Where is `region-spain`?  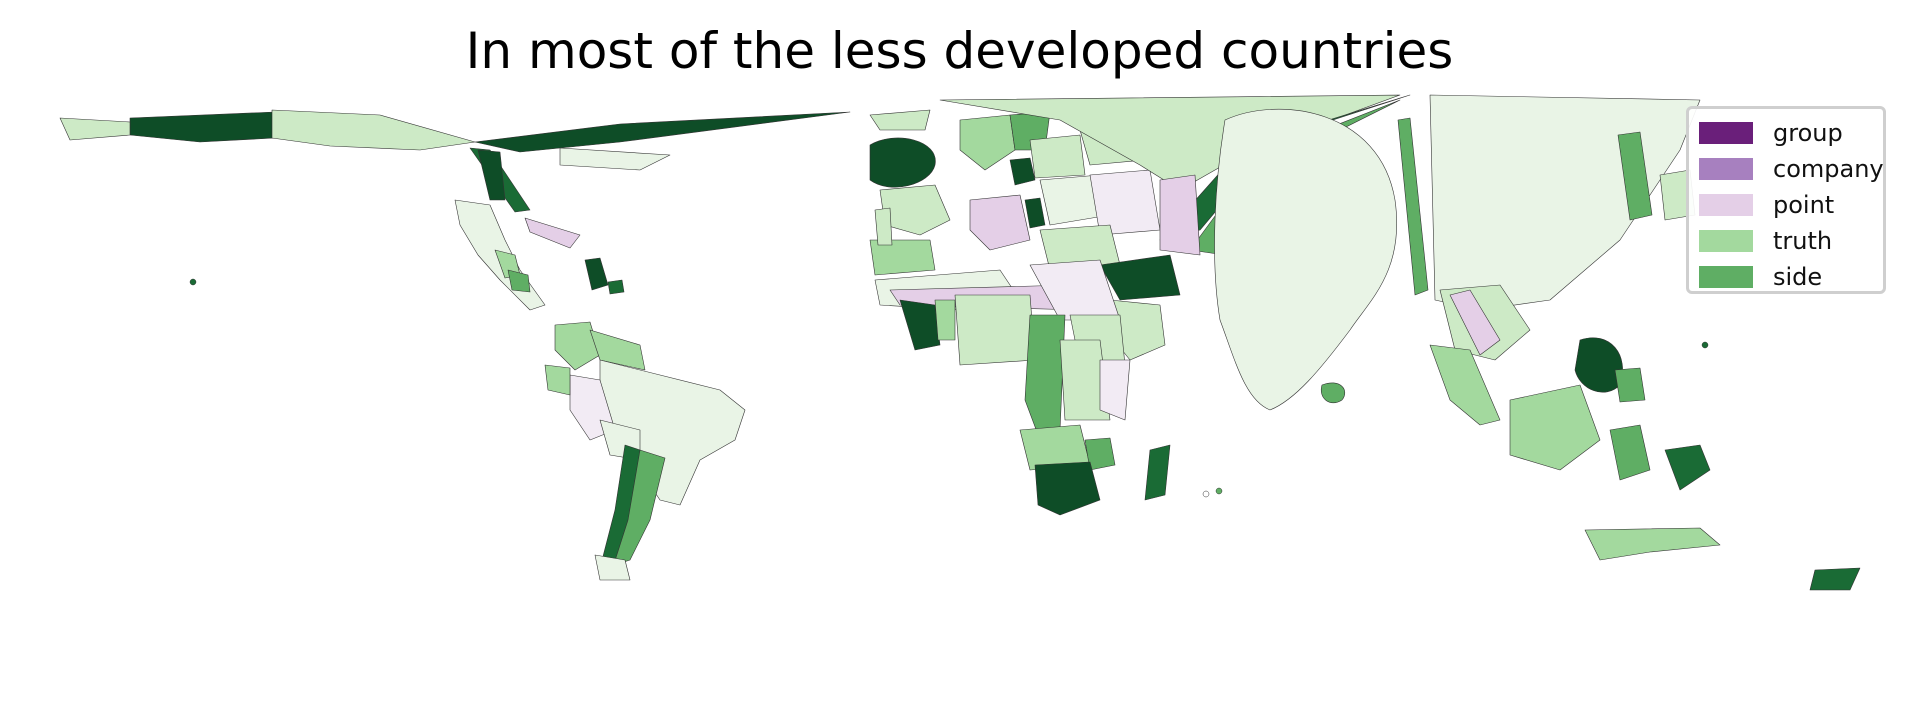
region-spain is located at coordinates (902, 257).